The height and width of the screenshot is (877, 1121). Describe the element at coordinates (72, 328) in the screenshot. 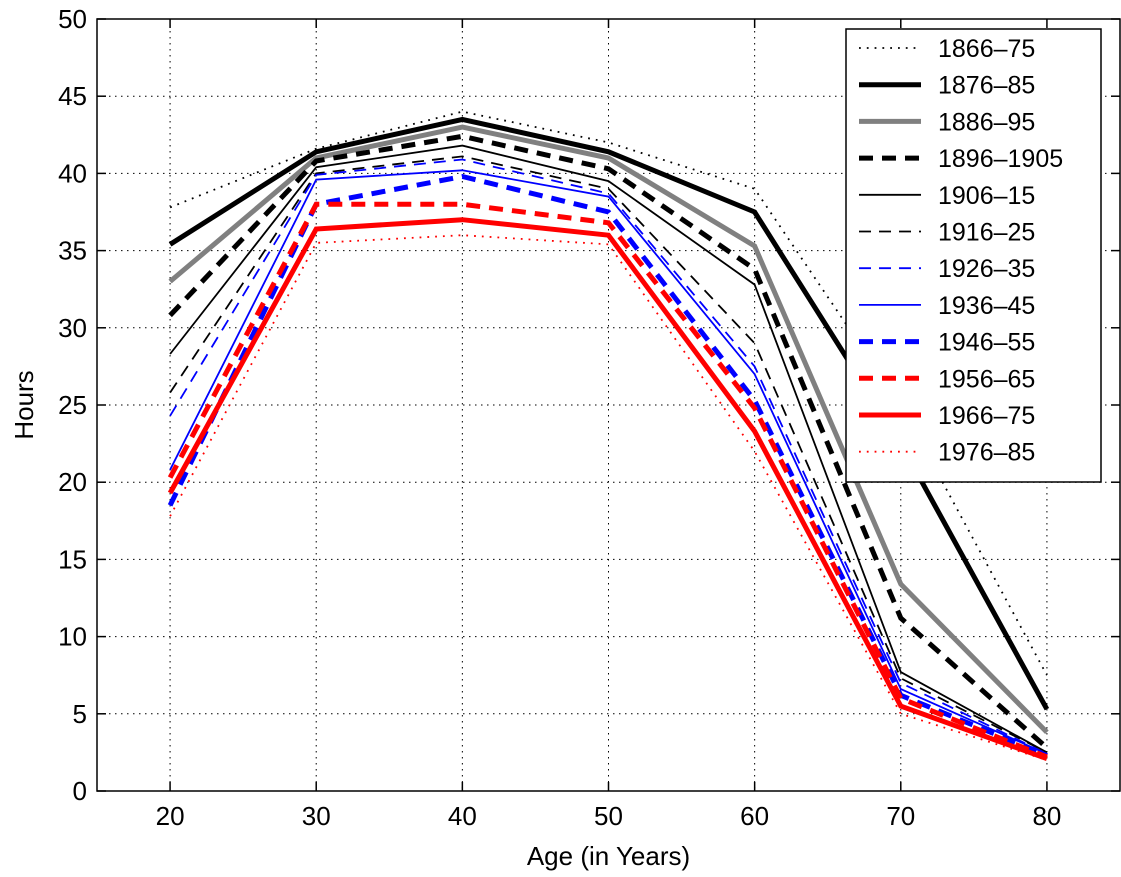

I see `y-tick-label: 30` at that location.